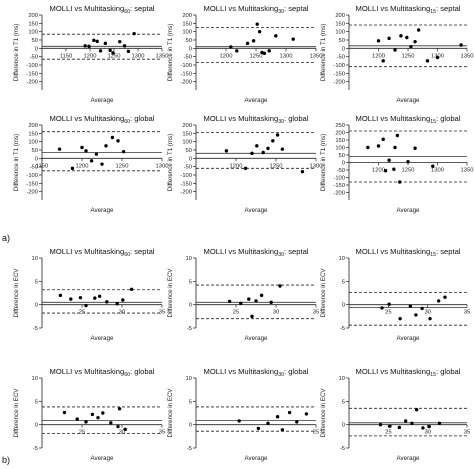 This screenshot has width=474, height=469. Describe the element at coordinates (408, 56) in the screenshot. I see `x-tick-label: 1250` at that location.